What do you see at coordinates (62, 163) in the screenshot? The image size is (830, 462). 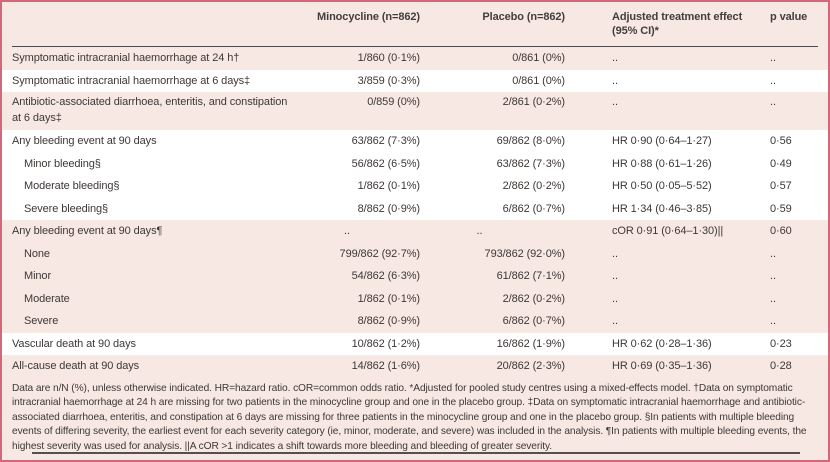 I see `row-label: Minor bleeding§` at bounding box center [62, 163].